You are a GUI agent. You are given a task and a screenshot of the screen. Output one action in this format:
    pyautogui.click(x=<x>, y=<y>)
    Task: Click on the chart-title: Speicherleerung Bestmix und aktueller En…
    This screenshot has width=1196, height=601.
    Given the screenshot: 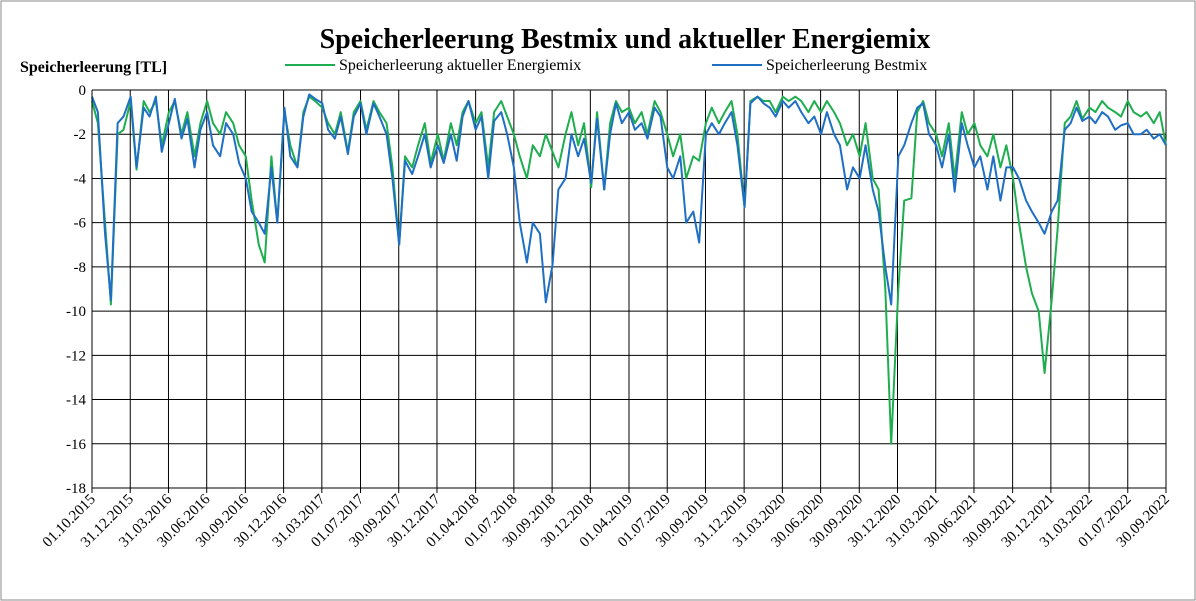 What is the action you would take?
    pyautogui.click(x=625, y=39)
    